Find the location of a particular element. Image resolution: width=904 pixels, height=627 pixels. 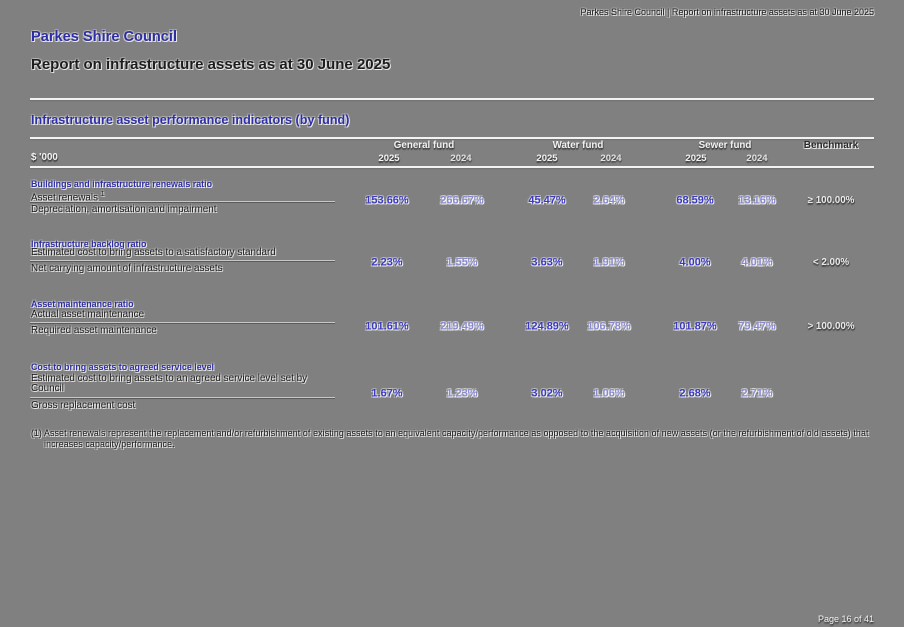

table-top-rule is located at coordinates (452, 138).